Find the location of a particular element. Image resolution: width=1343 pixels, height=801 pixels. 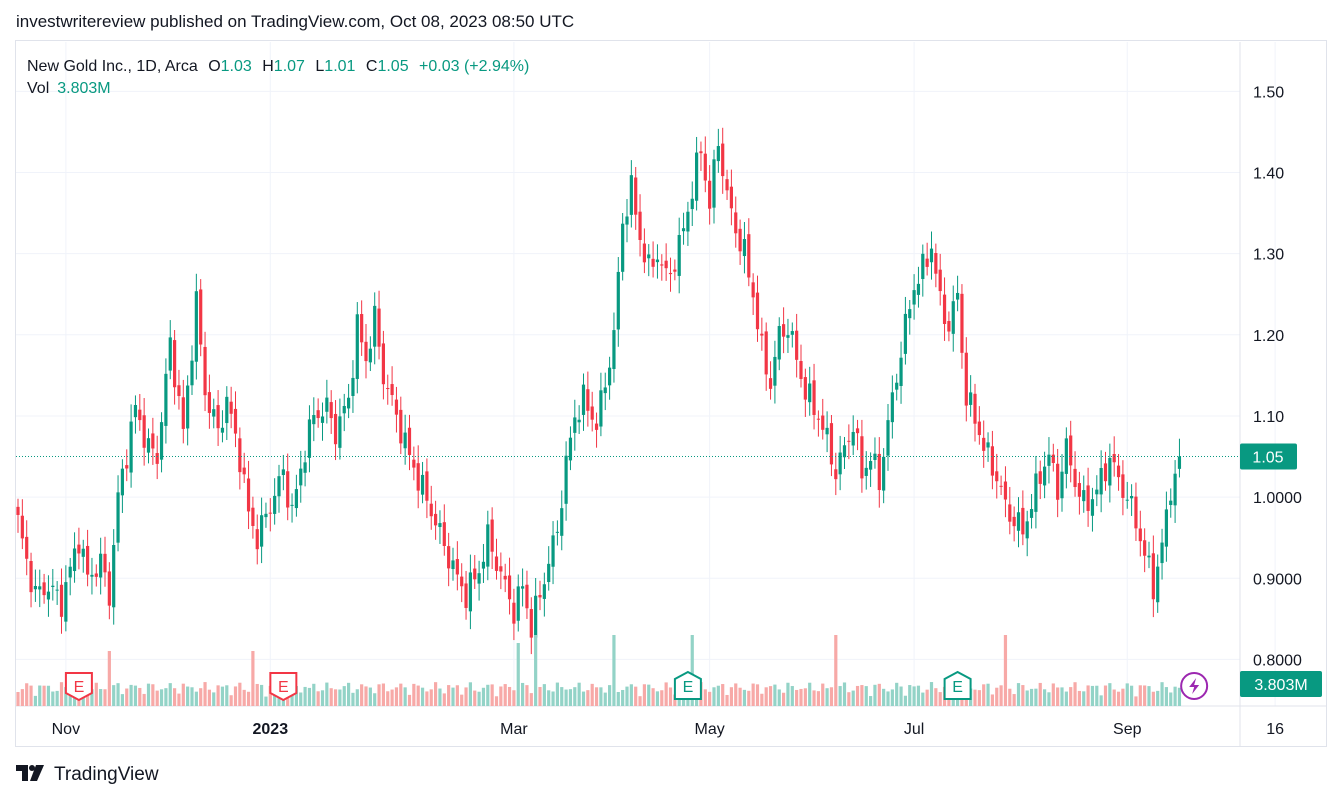

tradingview-brand: TradingView is located at coordinates (106, 774).